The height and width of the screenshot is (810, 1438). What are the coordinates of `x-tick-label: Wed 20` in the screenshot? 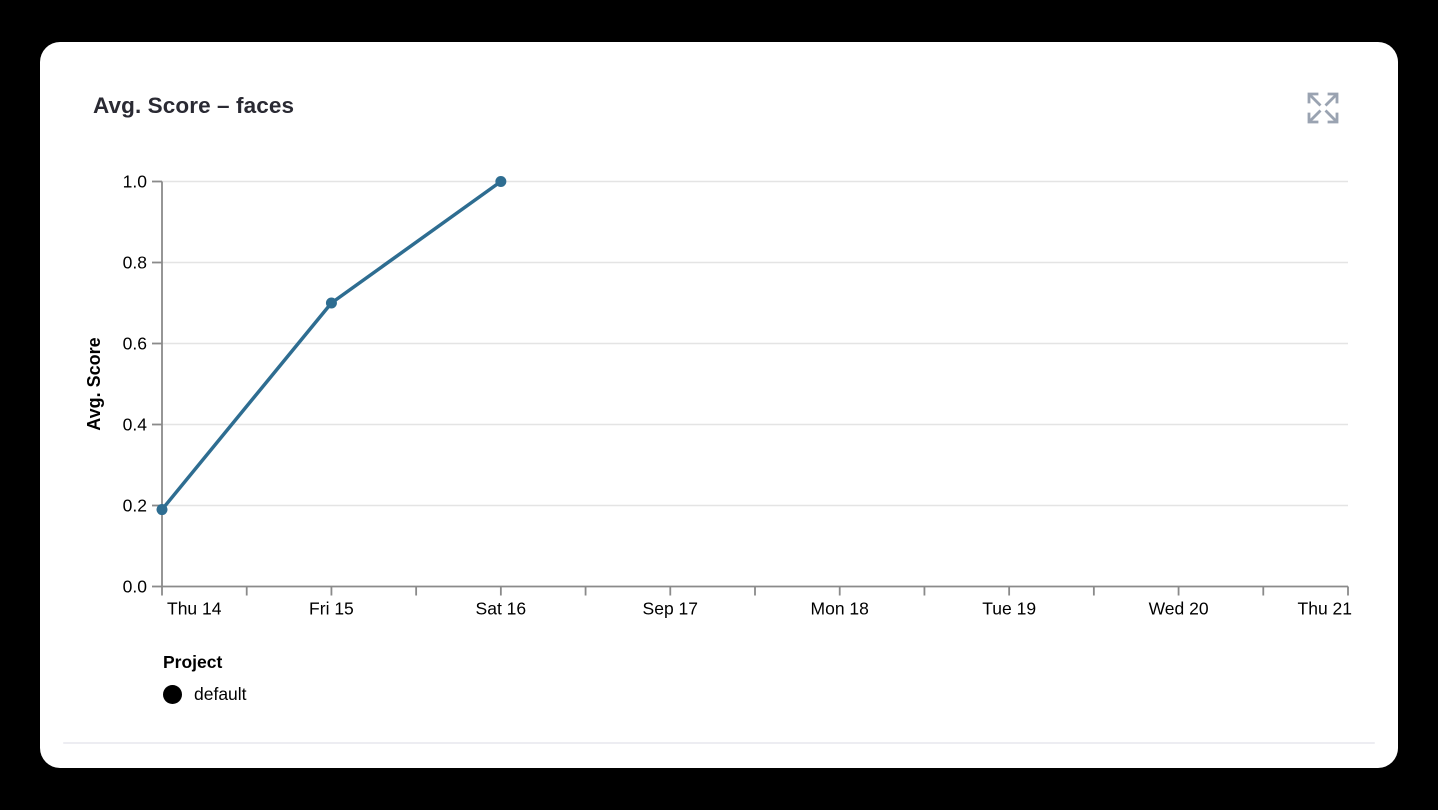 It's located at (1179, 609).